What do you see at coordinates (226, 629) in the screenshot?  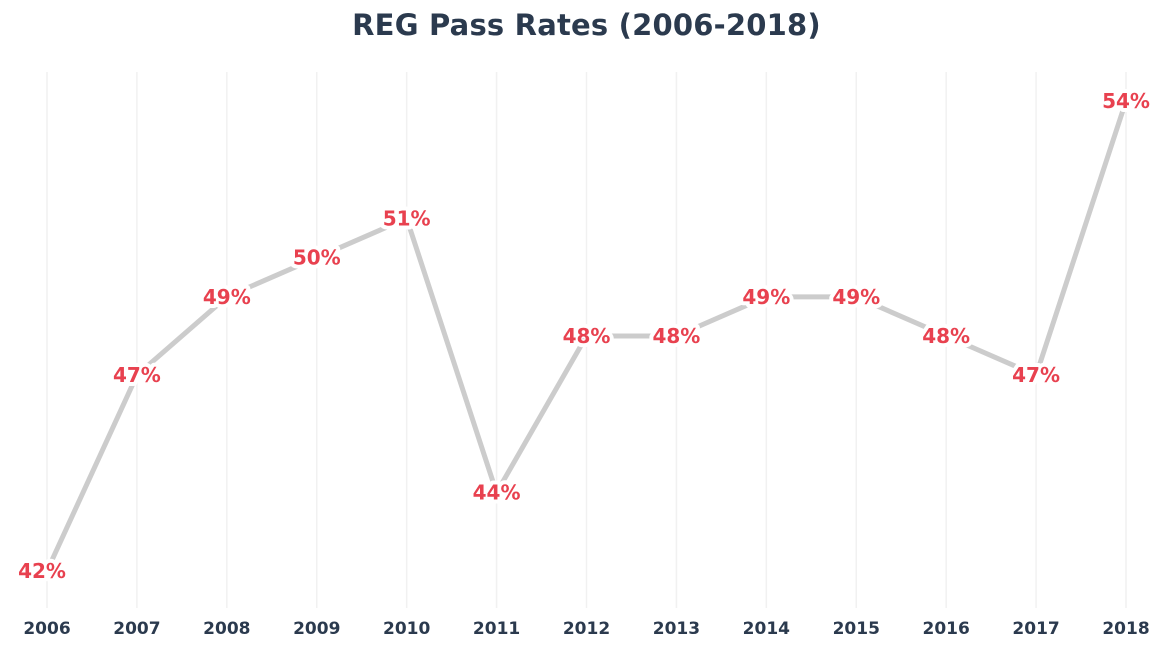 I see `x-tick-label: 2008` at bounding box center [226, 629].